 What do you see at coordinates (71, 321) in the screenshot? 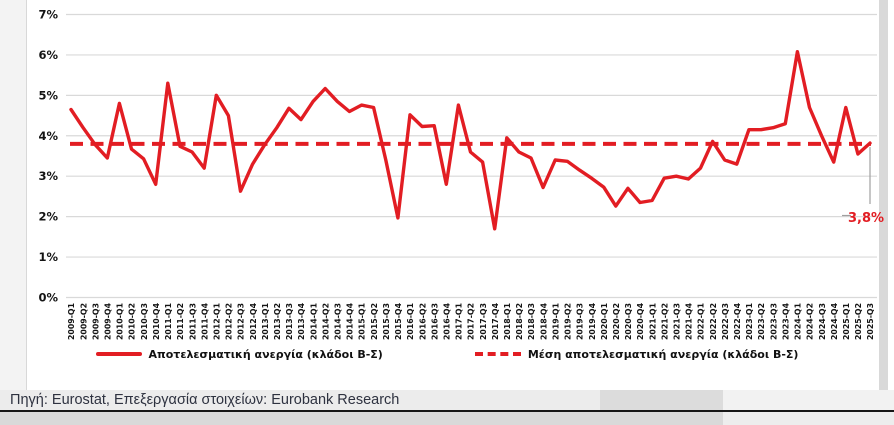
I see `x-tick-label: 2009-Q1` at bounding box center [71, 321].